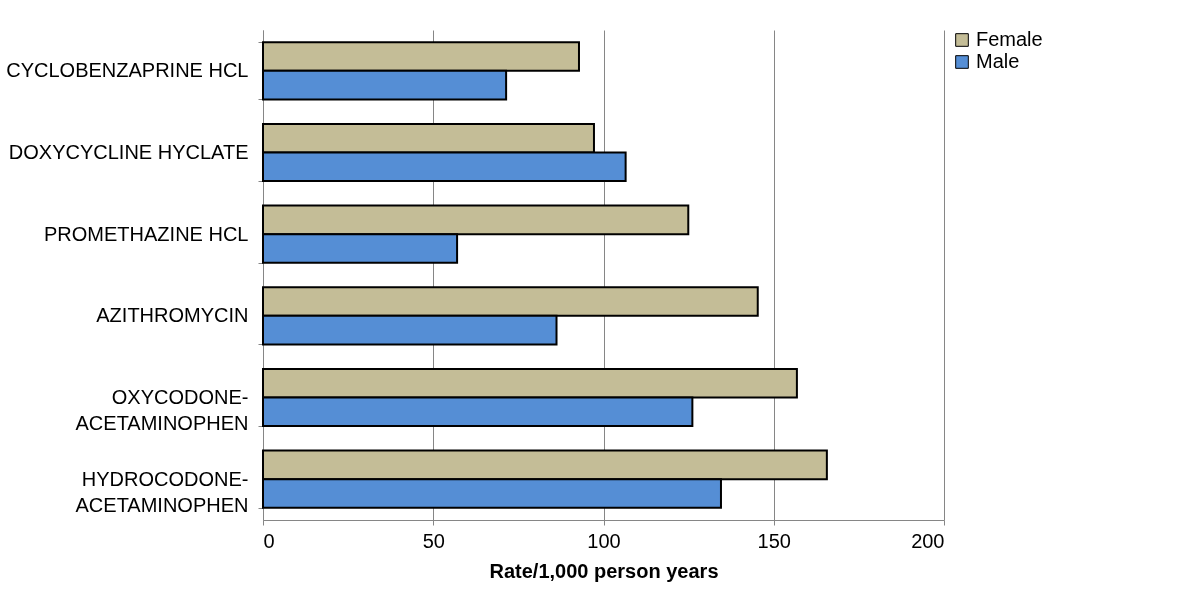 The image size is (1179, 589). Describe the element at coordinates (162, 410) in the screenshot. I see `y-tick-label: OXYCODONE-ACETAMINOPHEN` at that location.